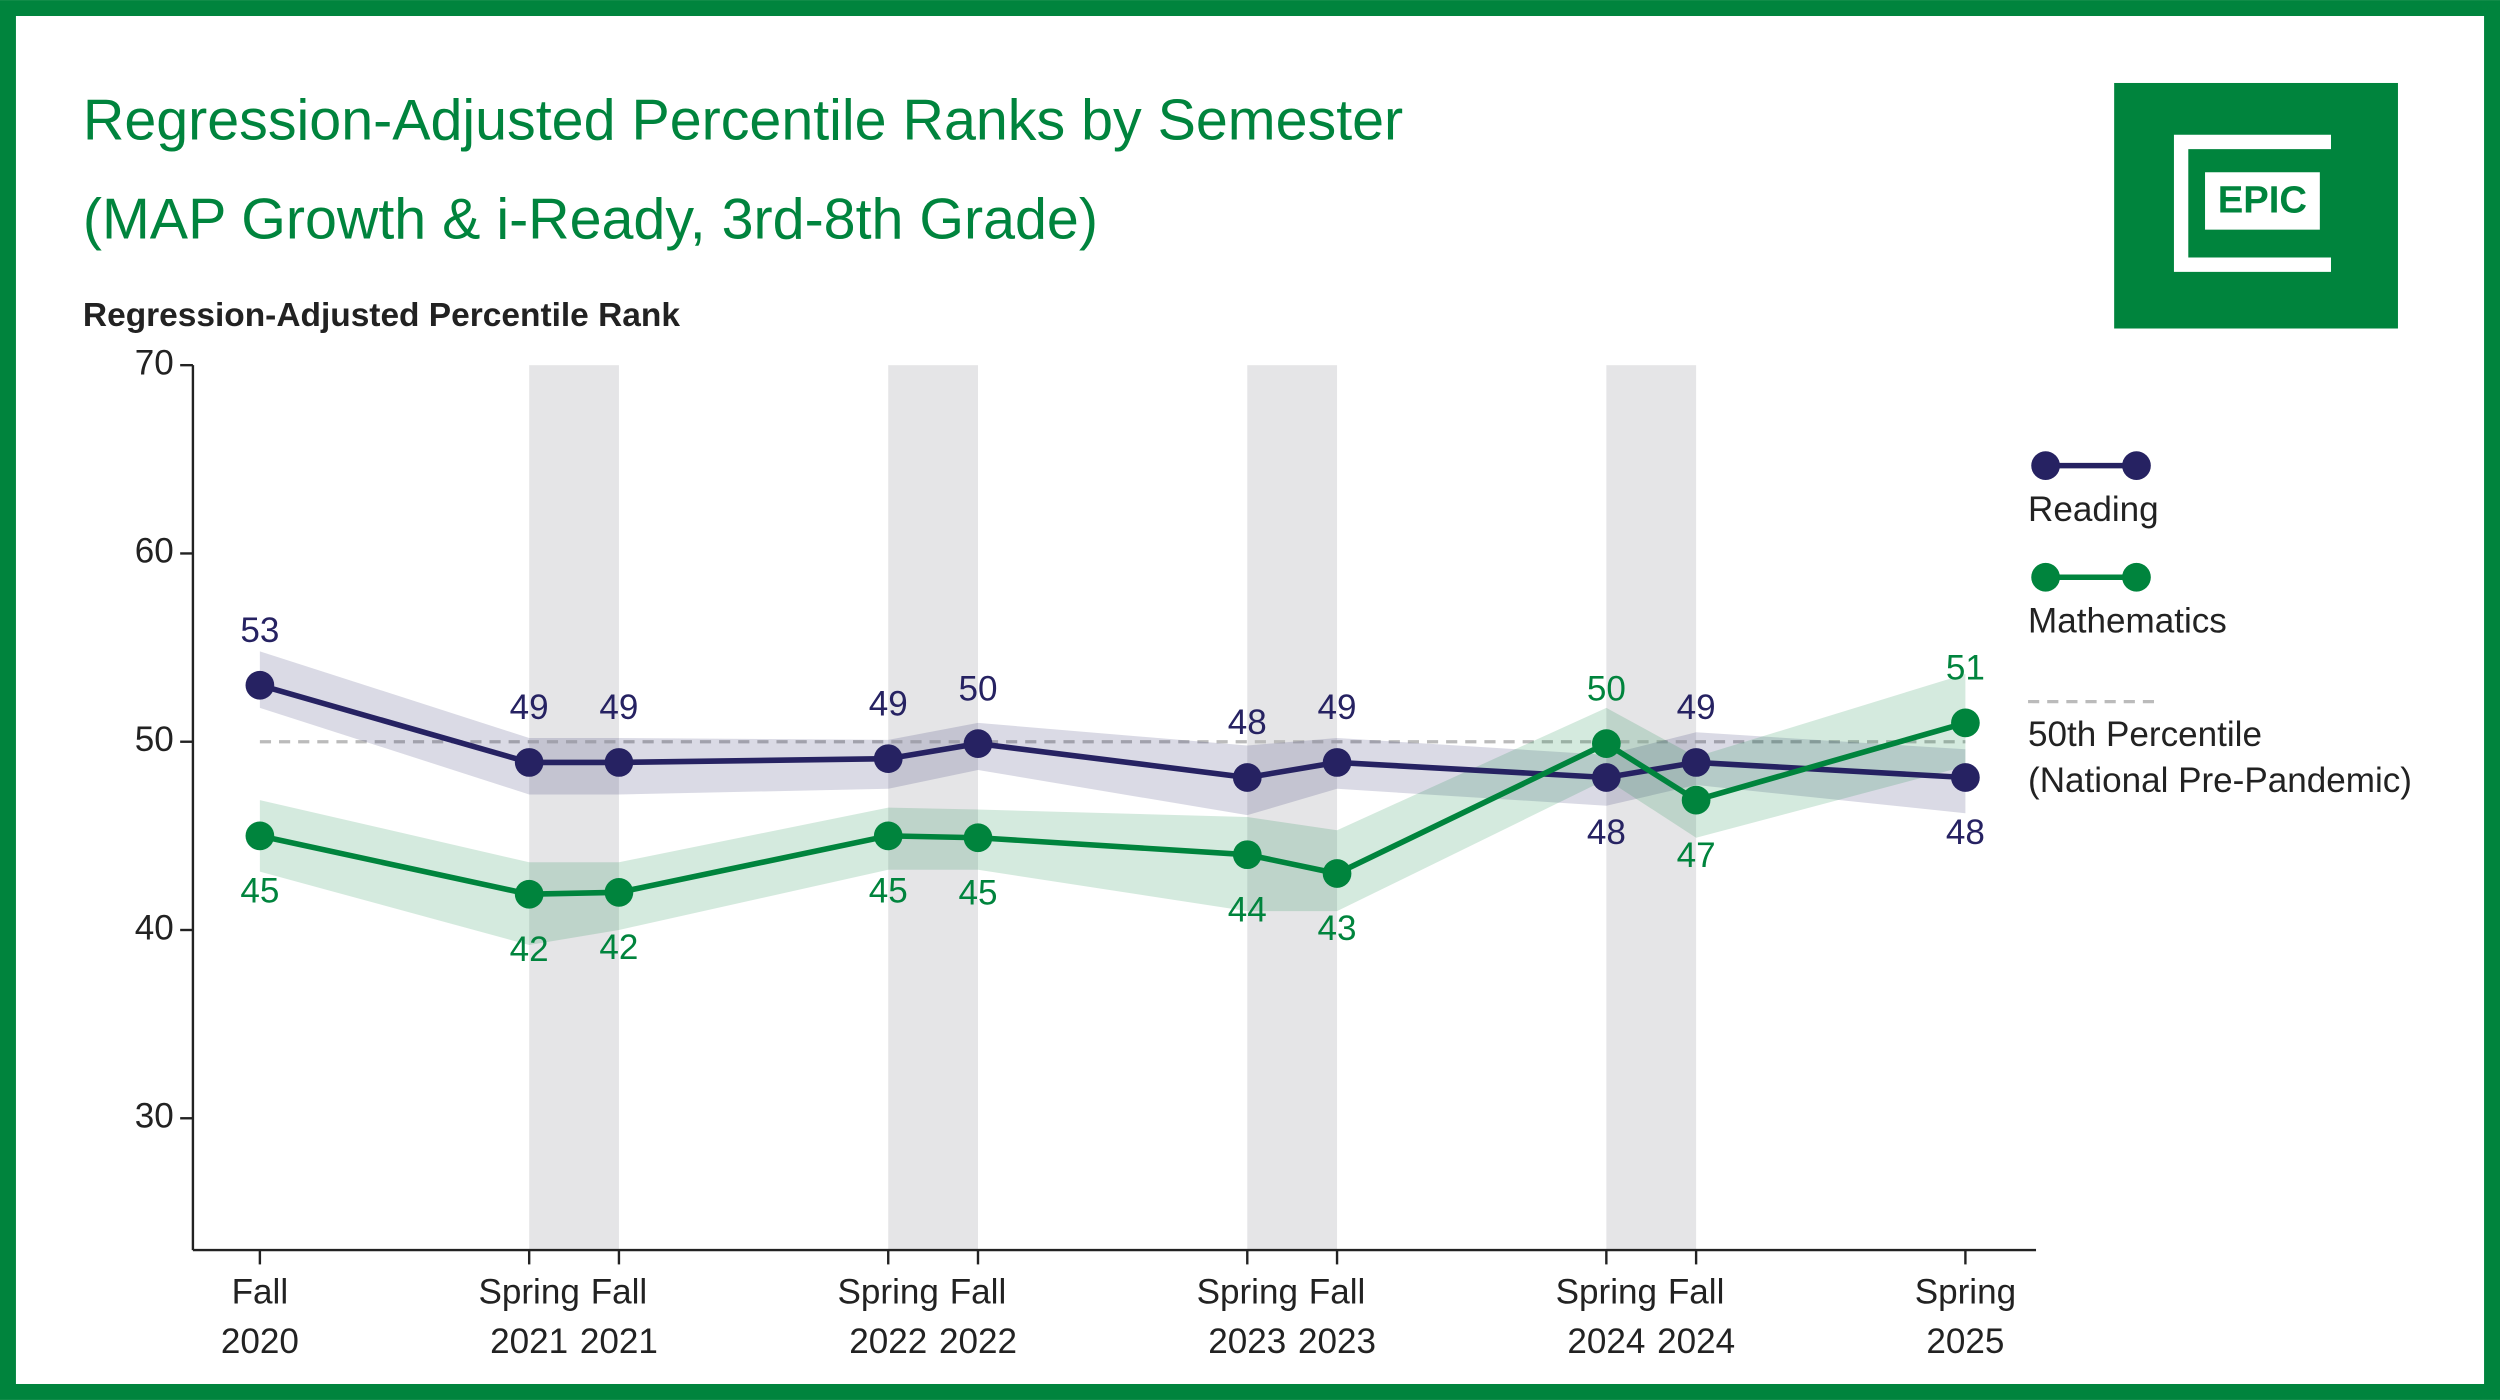 The height and width of the screenshot is (1400, 2500). Describe the element at coordinates (154, 1116) in the screenshot. I see `y-tick-label: 30` at that location.